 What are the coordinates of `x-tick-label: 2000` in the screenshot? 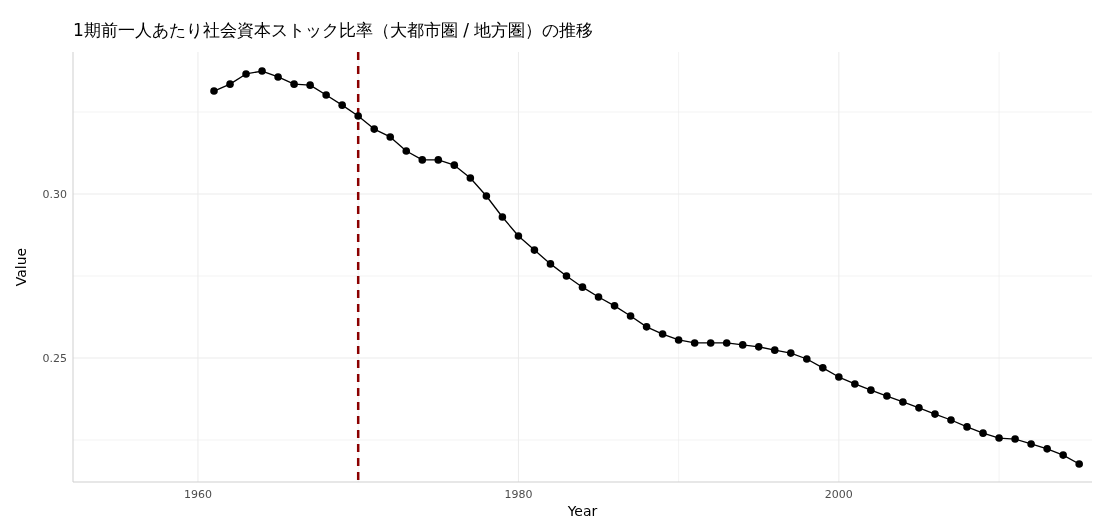 It's located at (838, 494).